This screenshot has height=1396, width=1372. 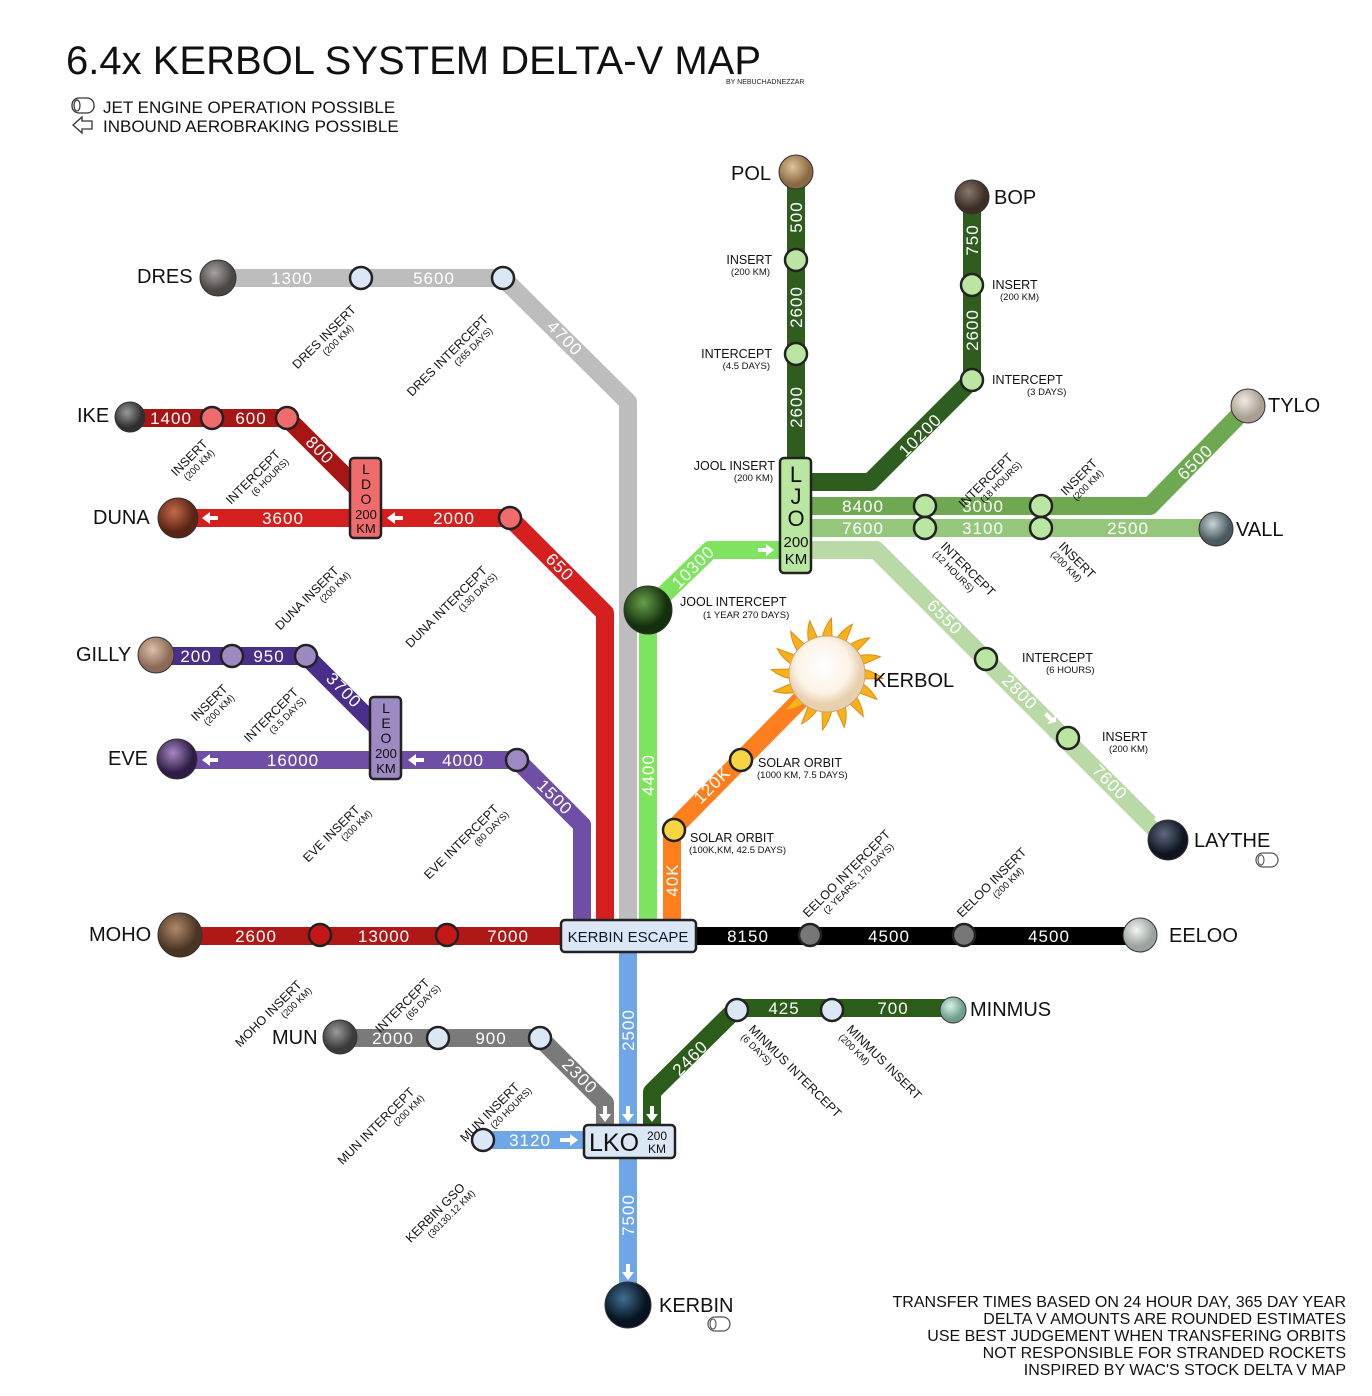 I want to click on node-sublabel: (200 KM), so click(x=750, y=272).